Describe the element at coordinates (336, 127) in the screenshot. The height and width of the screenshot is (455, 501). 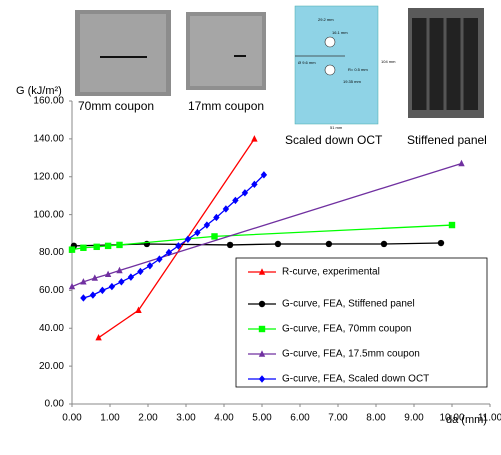
I see `oct-label: 51 mm` at that location.